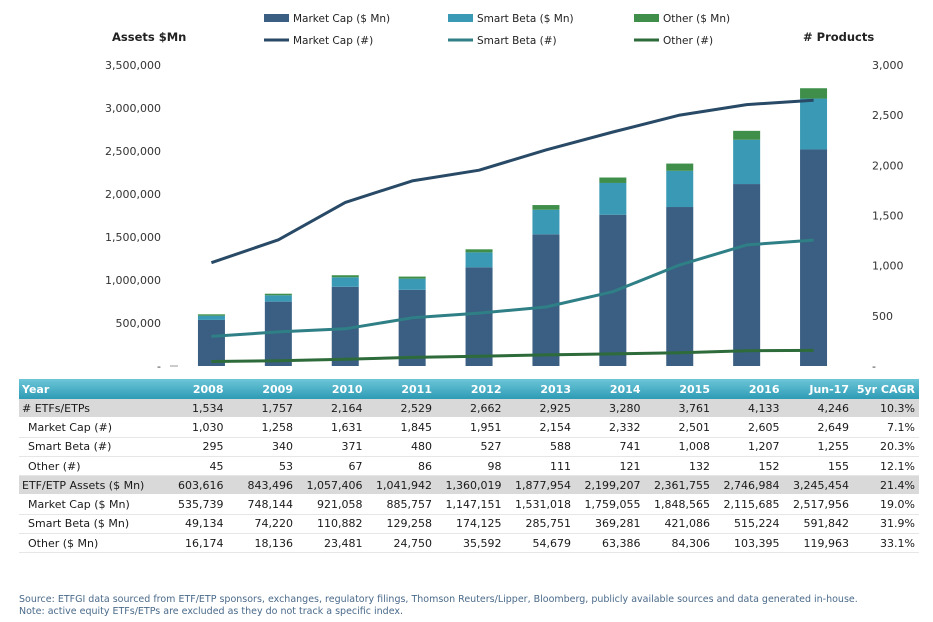 This screenshot has height=622, width=933. What do you see at coordinates (540, 485) in the screenshot?
I see `table-cell: 1,877,954` at bounding box center [540, 485].